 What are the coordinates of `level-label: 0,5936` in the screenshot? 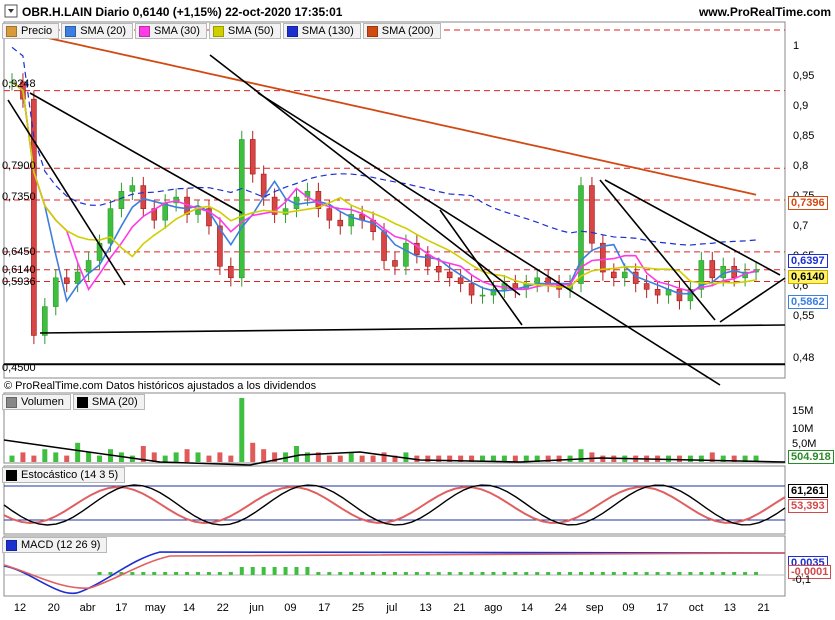 It's located at (19, 282).